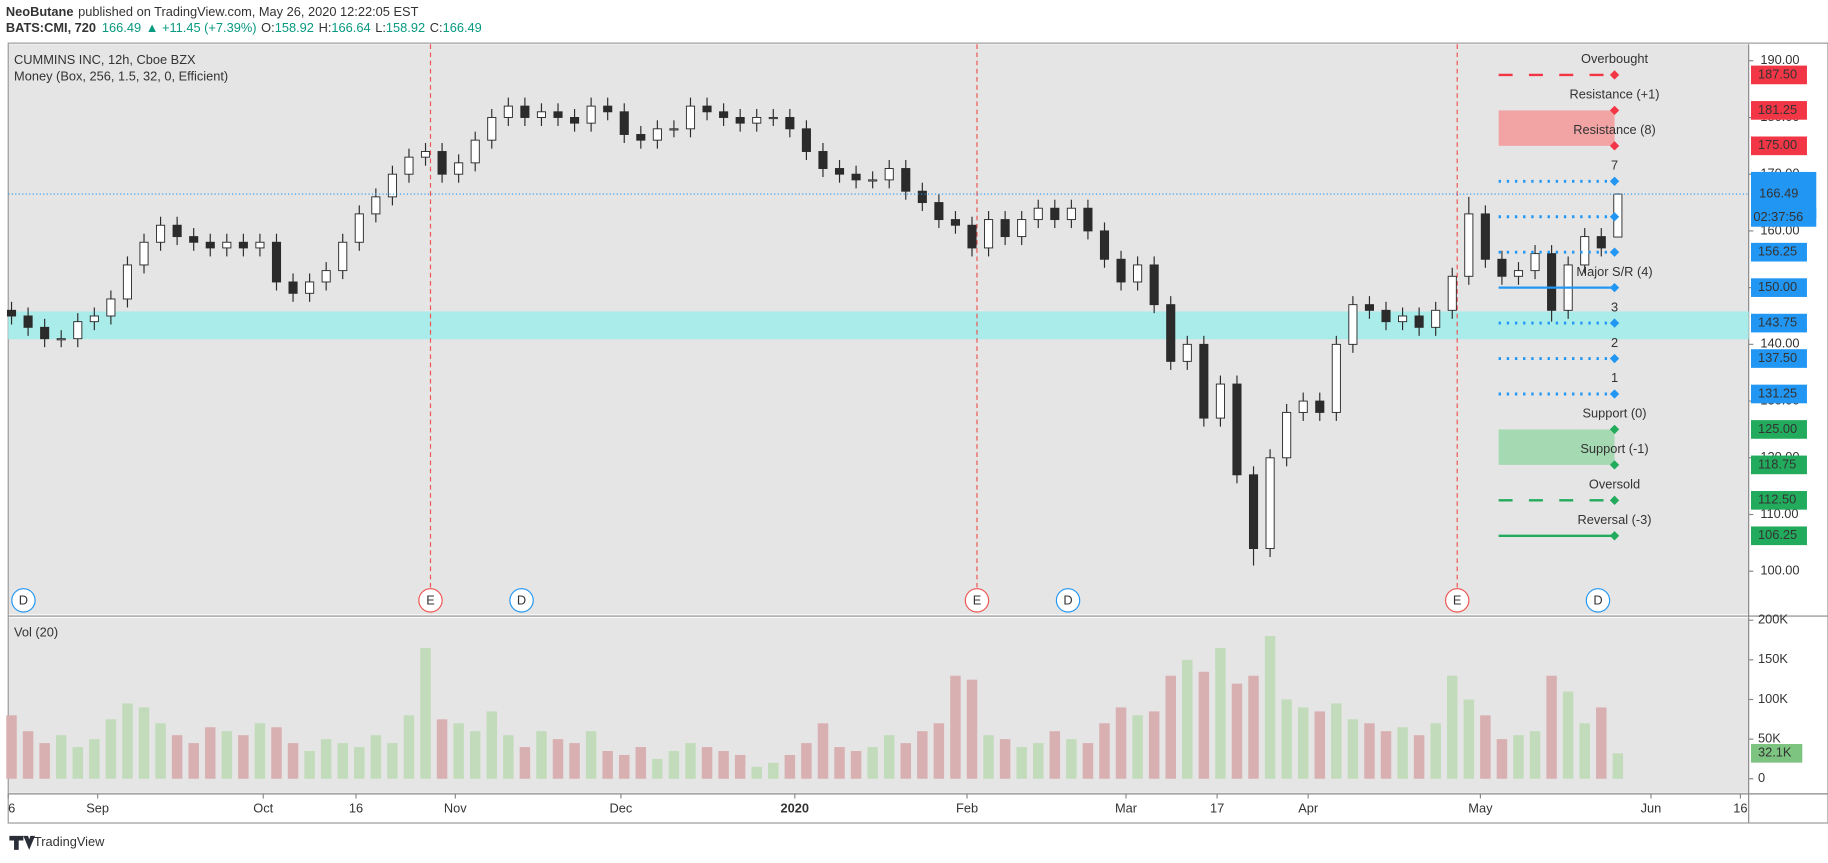 This screenshot has width=1828, height=863. Describe the element at coordinates (268, 28) in the screenshot. I see `ohlc-key: O:` at that location.